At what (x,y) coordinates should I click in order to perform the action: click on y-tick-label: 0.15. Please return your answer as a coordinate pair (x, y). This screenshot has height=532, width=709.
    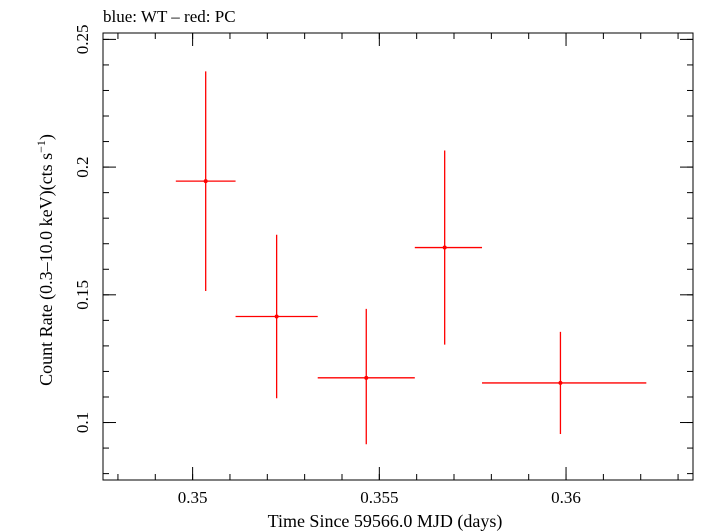
    Looking at the image, I should click on (82, 295).